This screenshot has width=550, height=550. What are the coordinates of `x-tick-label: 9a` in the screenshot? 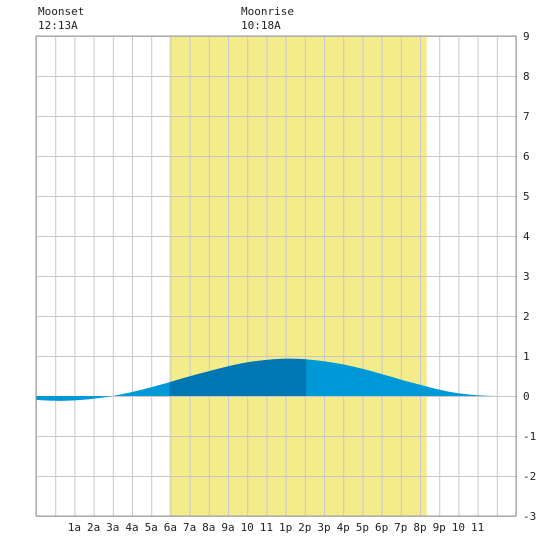 It's located at (227, 527).